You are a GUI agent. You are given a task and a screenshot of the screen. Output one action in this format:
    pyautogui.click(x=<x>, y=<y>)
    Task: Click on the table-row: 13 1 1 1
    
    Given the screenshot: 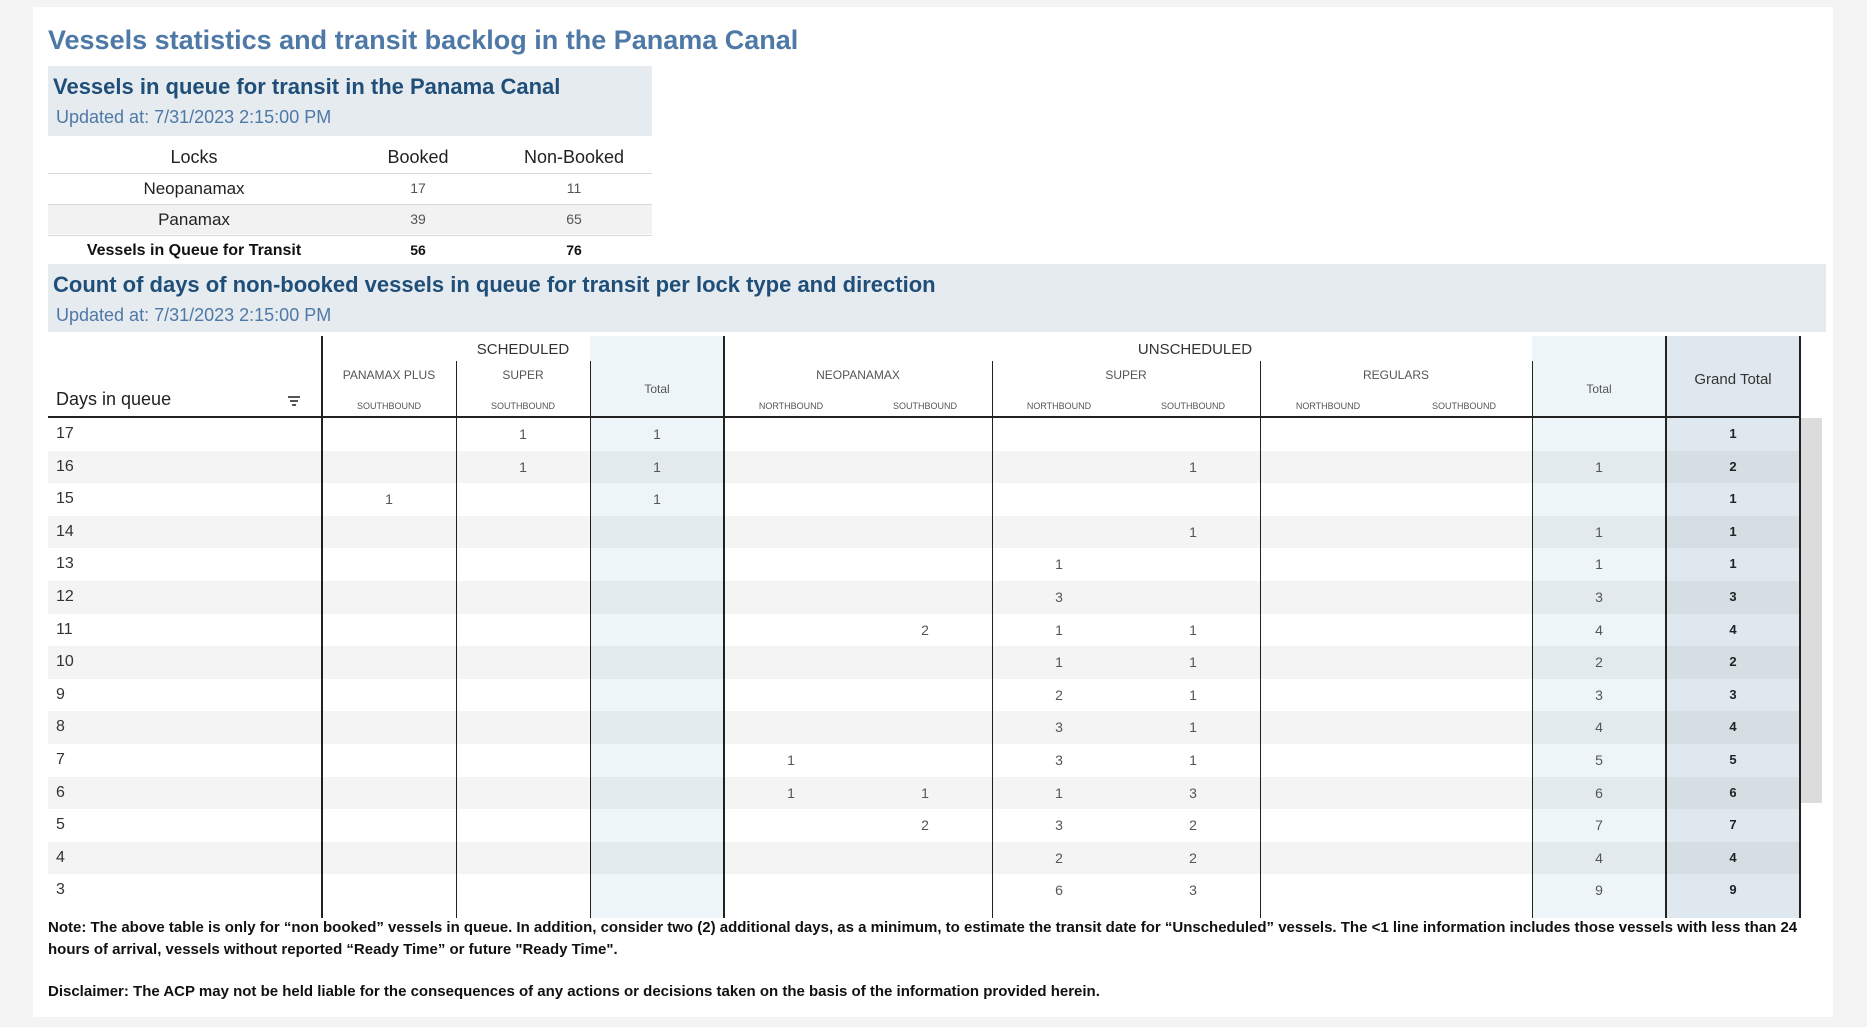 What is the action you would take?
    pyautogui.click(x=924, y=564)
    